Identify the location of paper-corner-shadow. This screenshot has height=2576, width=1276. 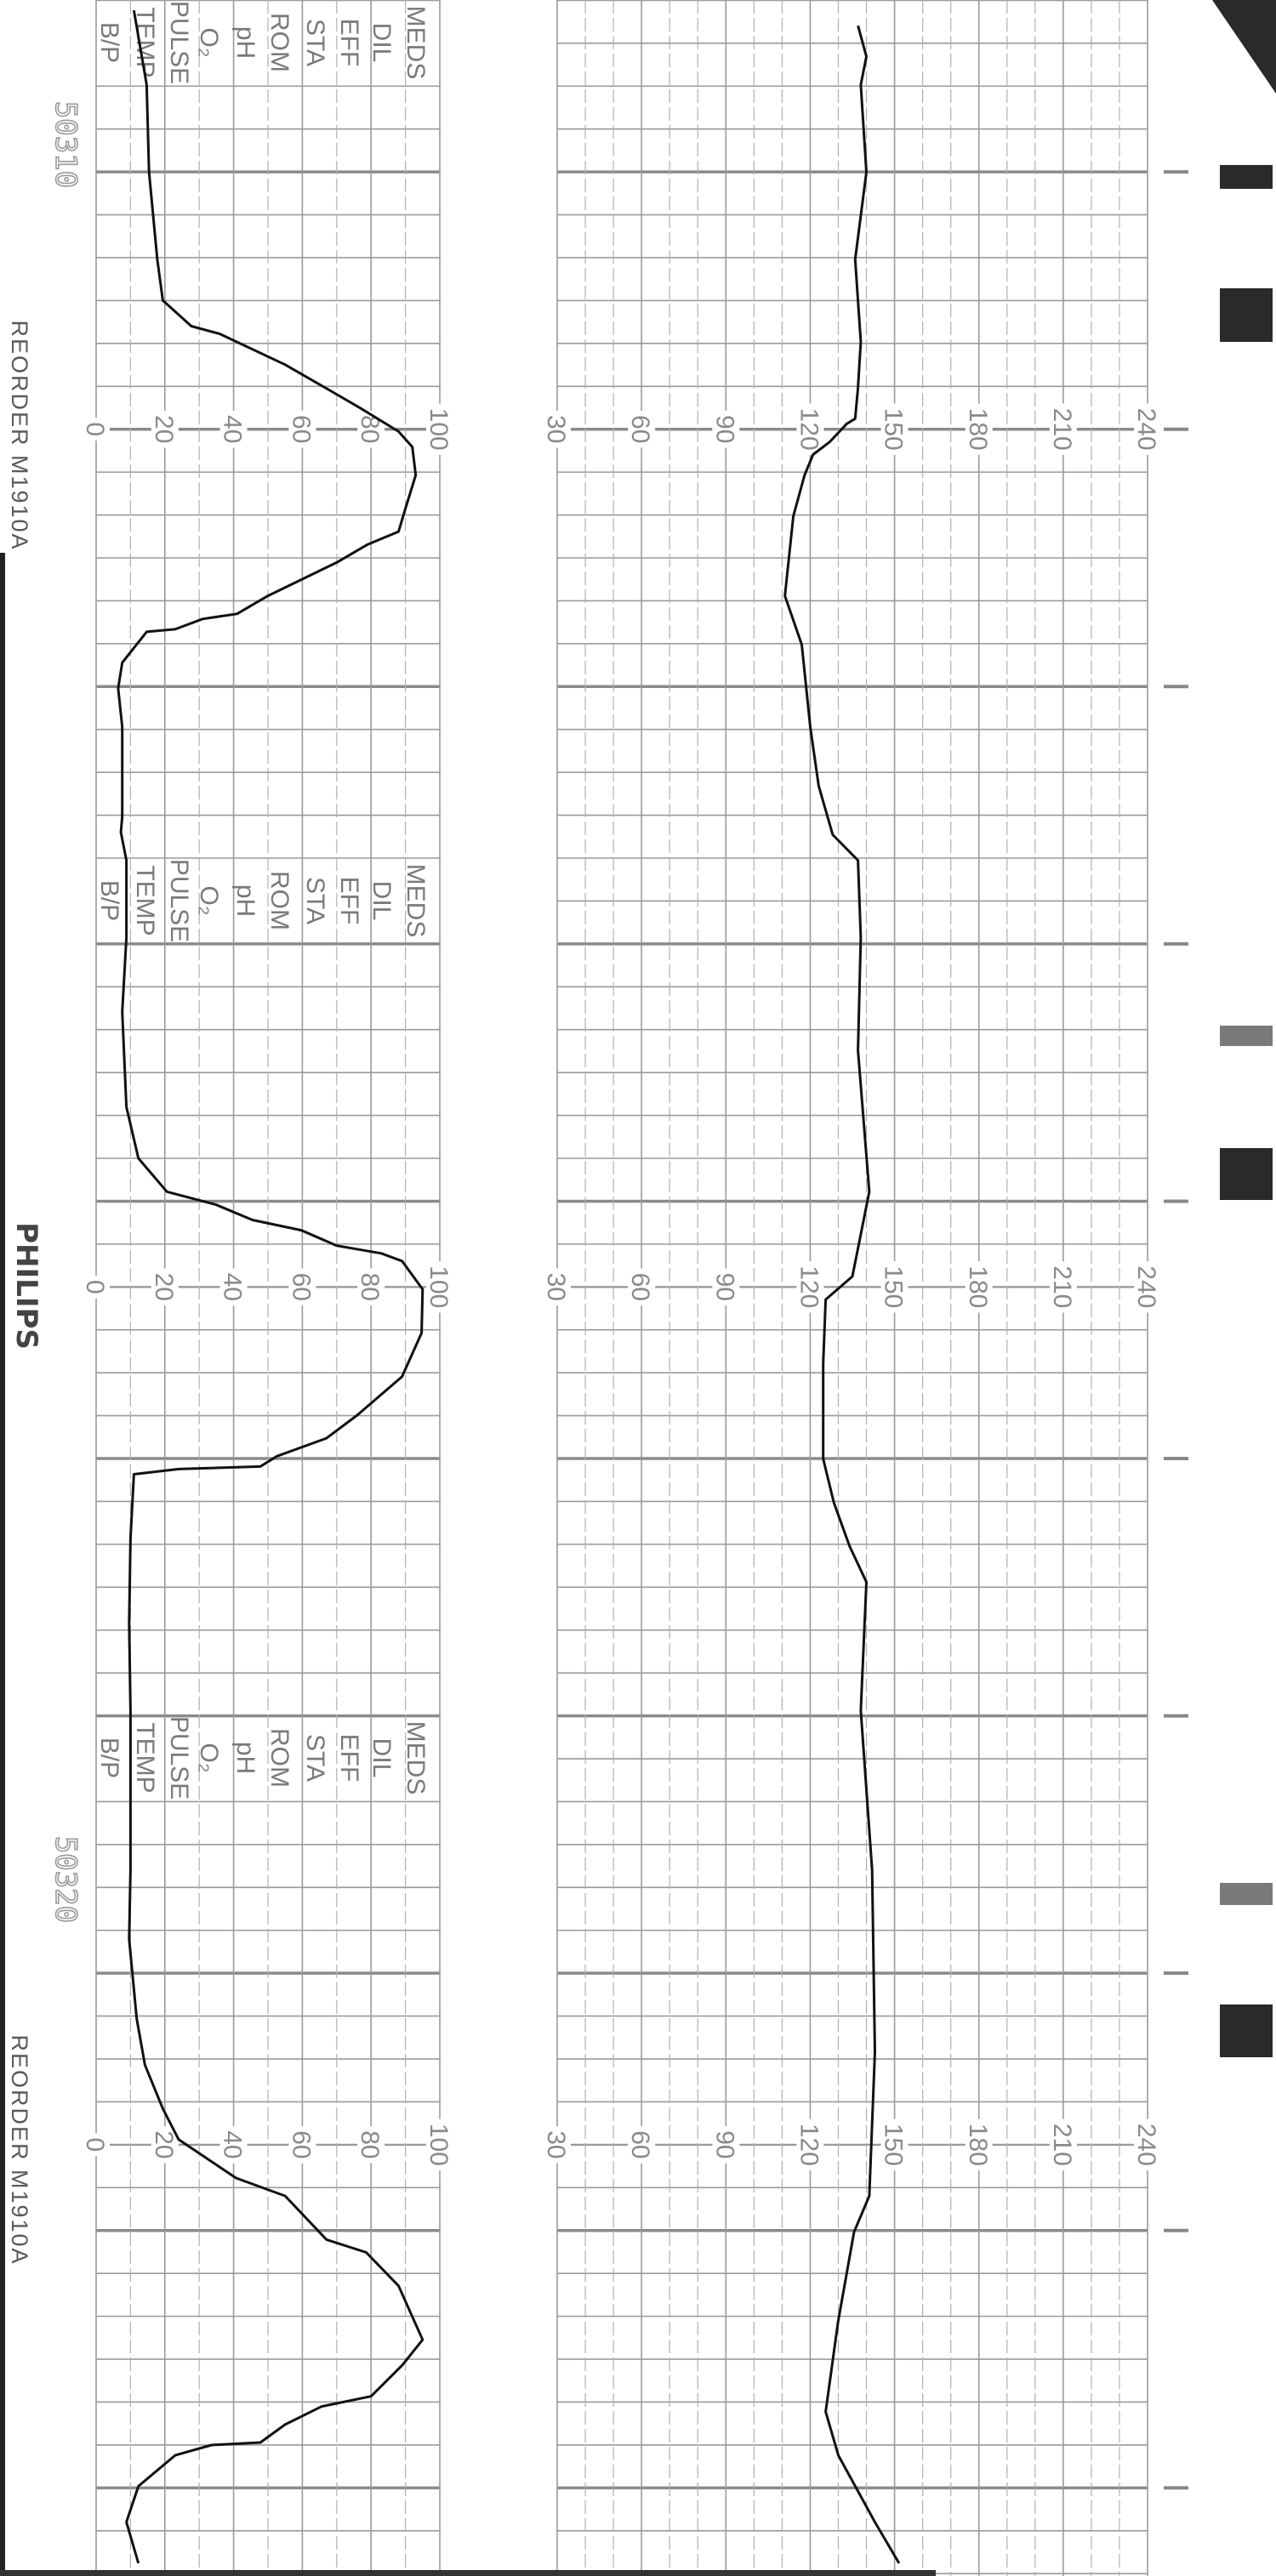
(1244, 47).